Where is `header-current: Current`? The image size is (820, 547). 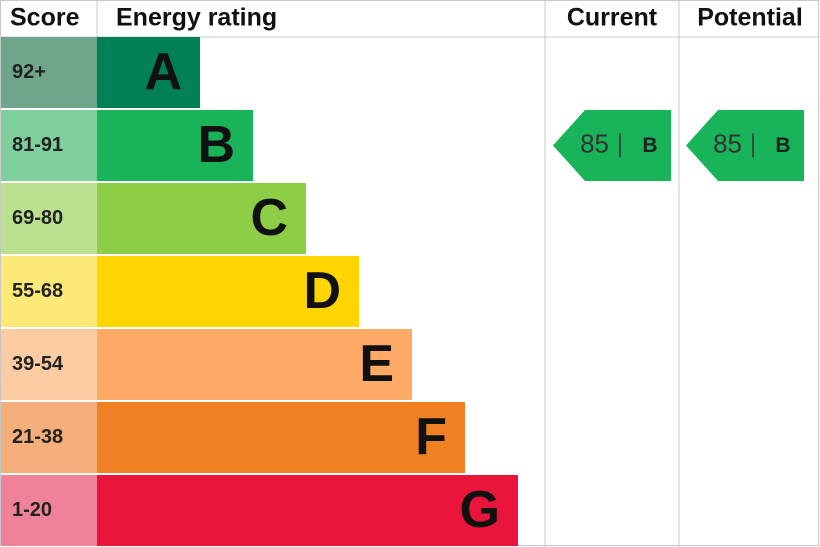 header-current: Current is located at coordinates (612, 18).